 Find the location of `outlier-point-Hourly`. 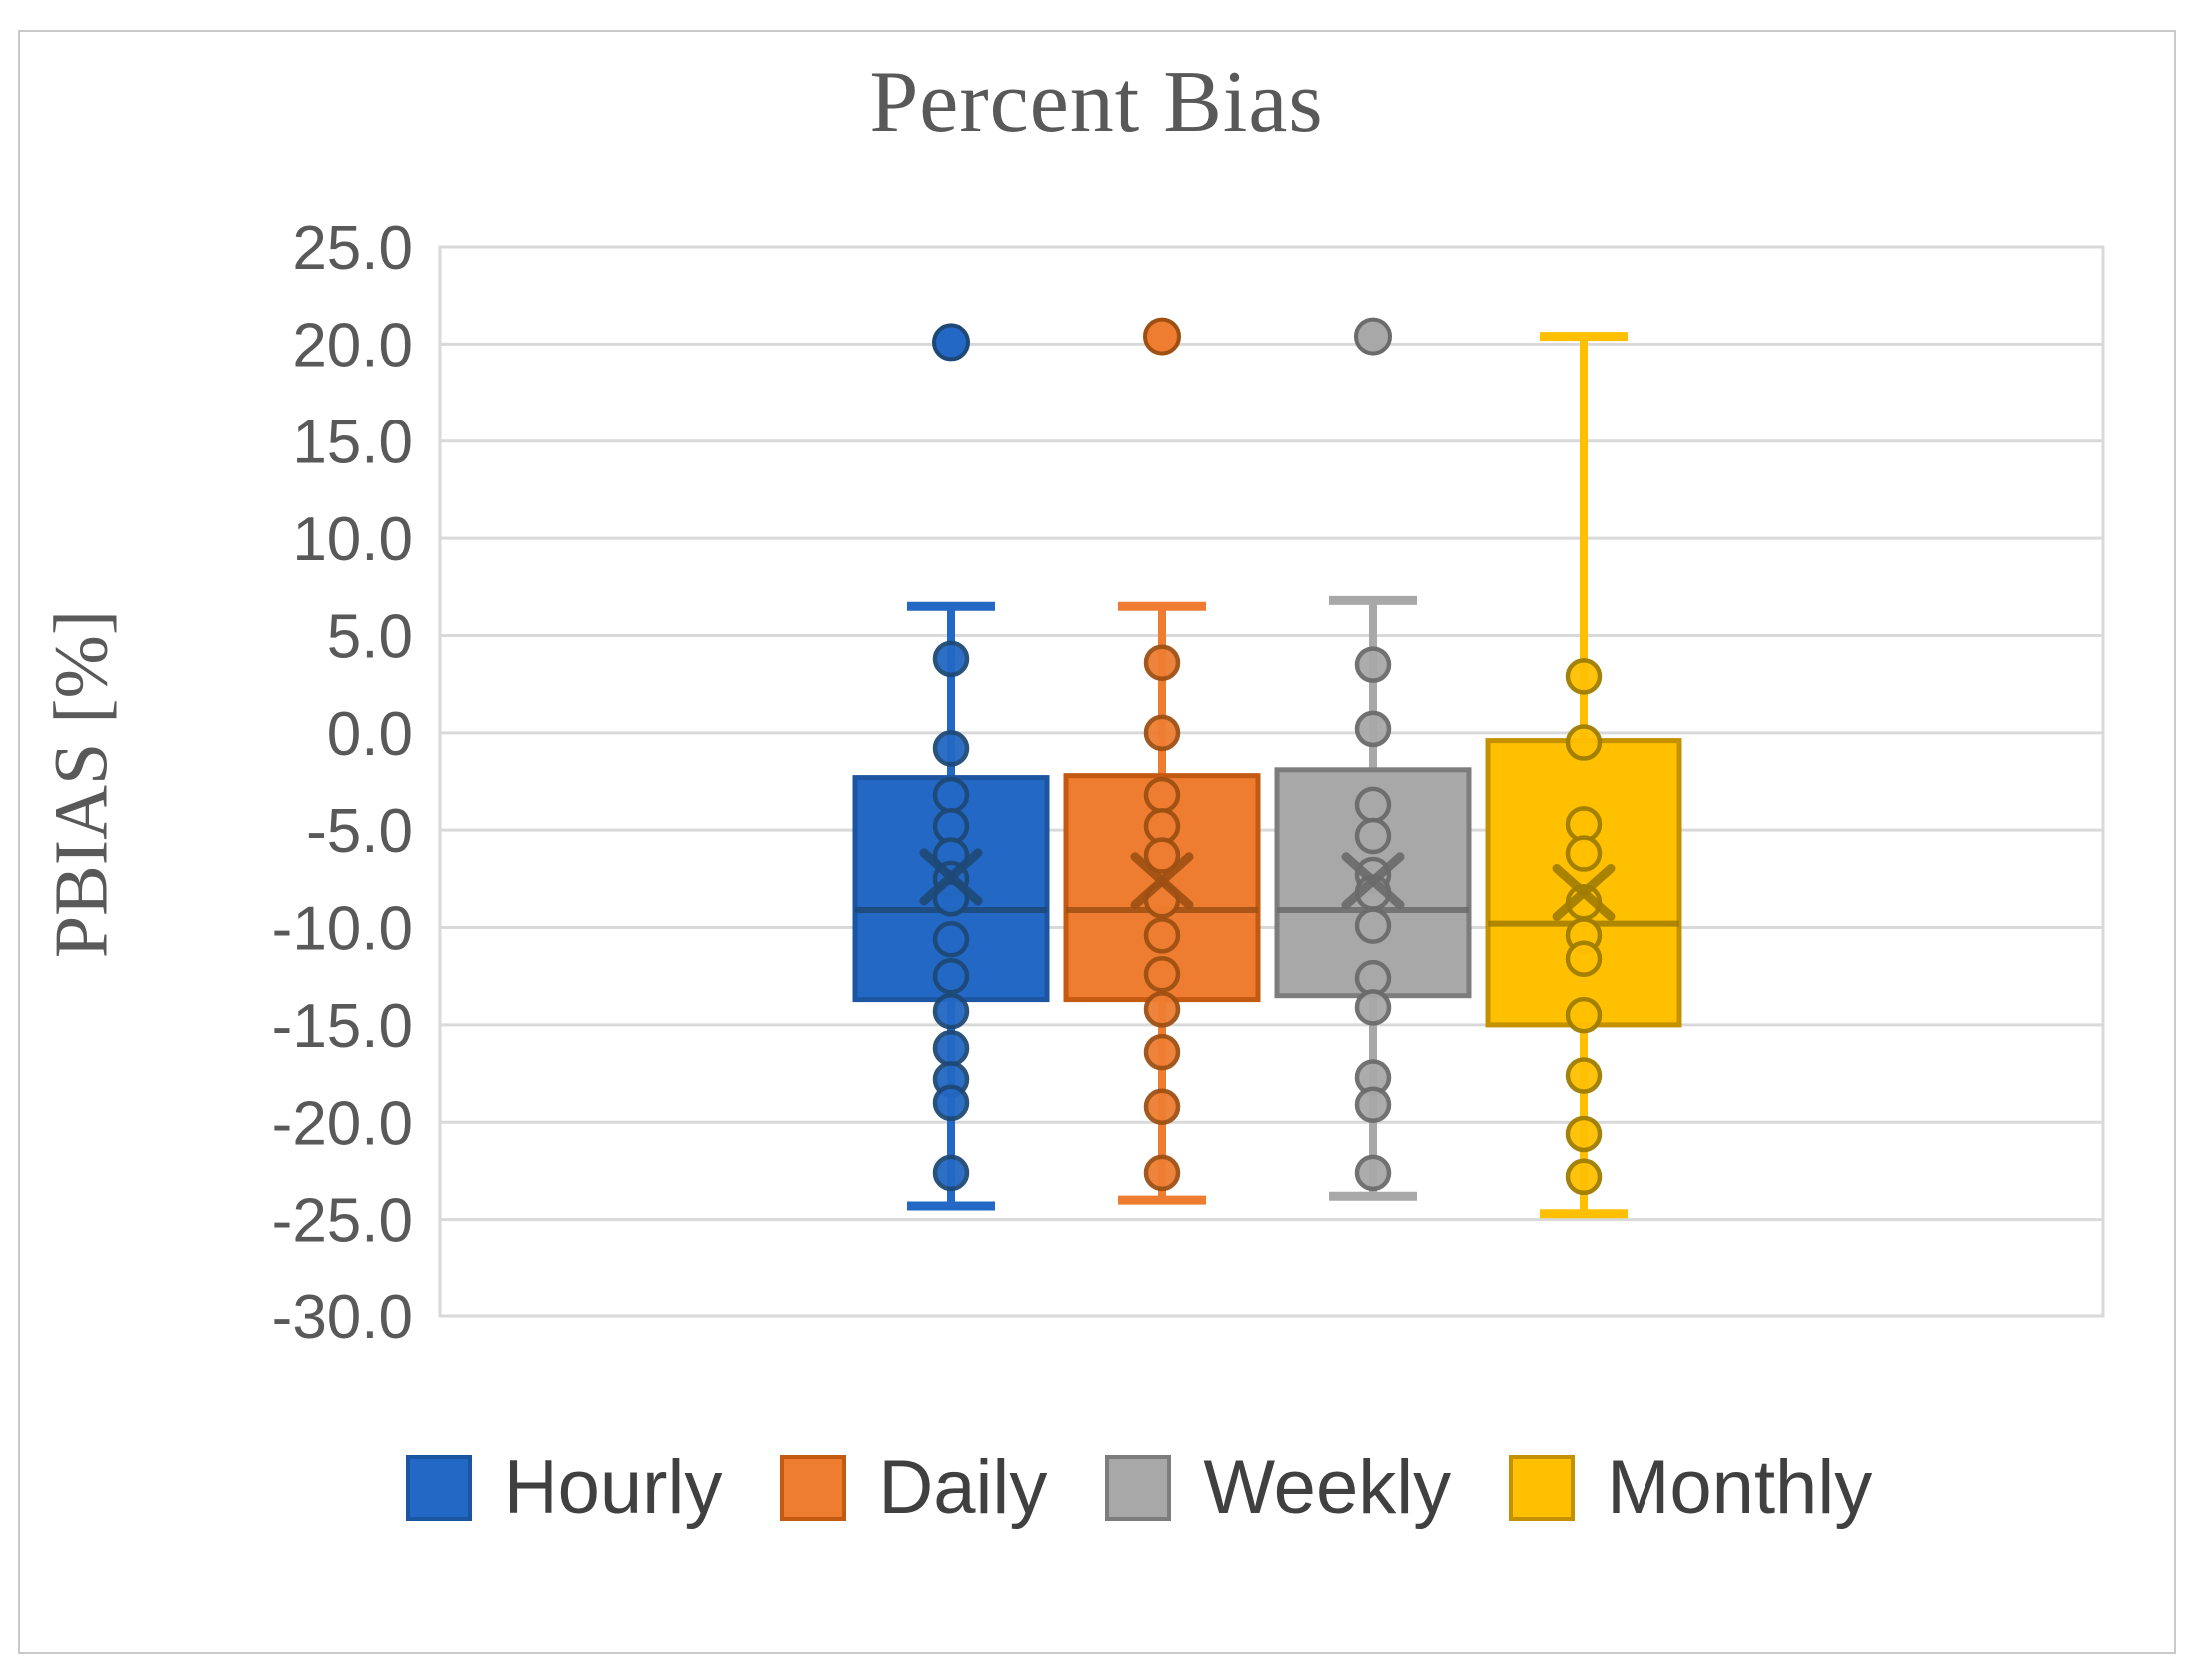

outlier-point-Hourly is located at coordinates (951, 342).